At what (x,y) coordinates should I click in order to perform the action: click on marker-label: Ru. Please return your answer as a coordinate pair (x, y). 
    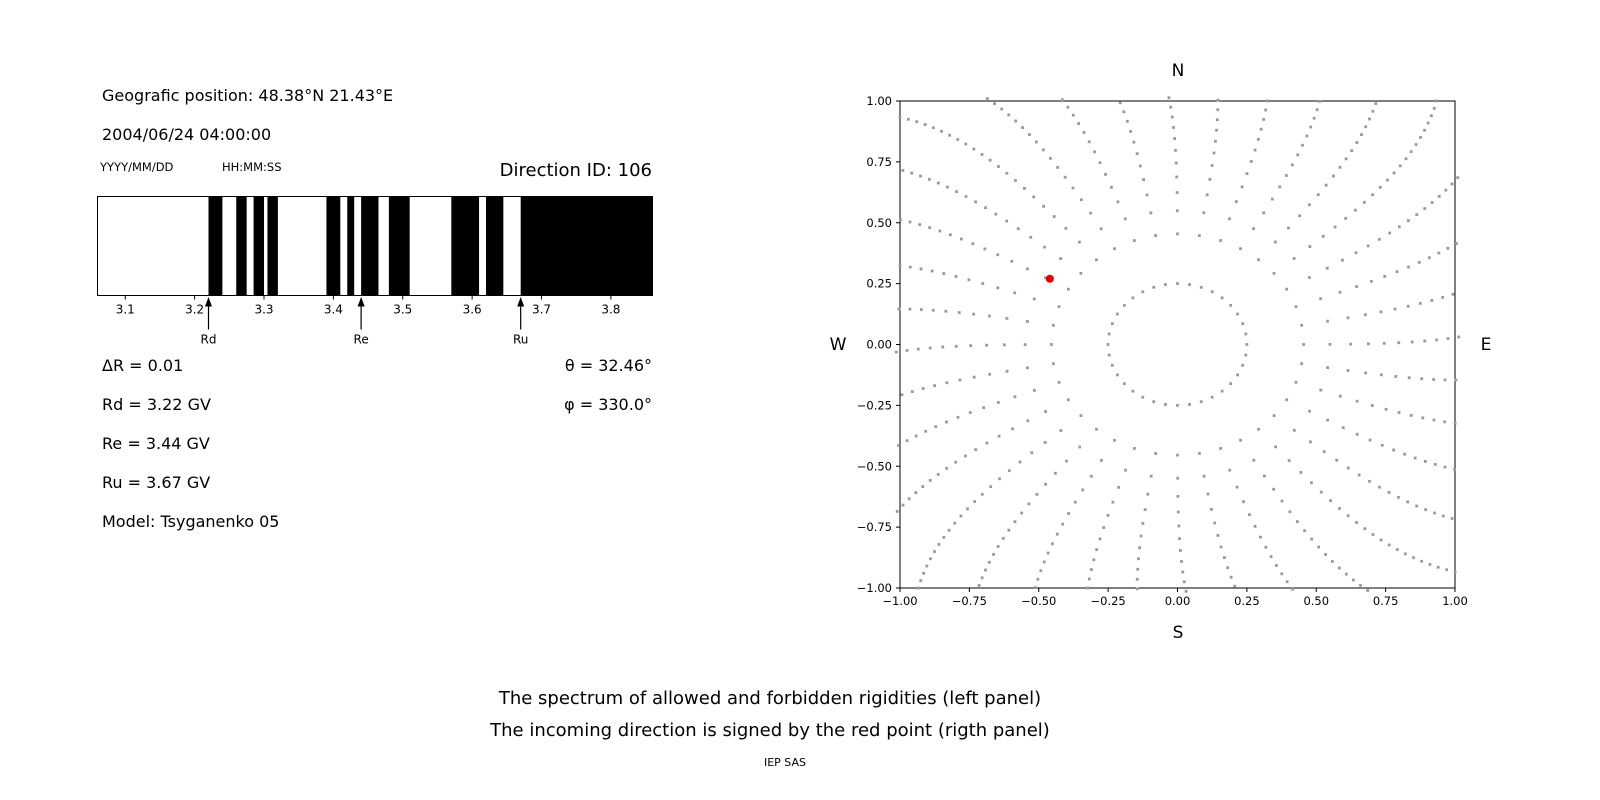
    Looking at the image, I should click on (520, 340).